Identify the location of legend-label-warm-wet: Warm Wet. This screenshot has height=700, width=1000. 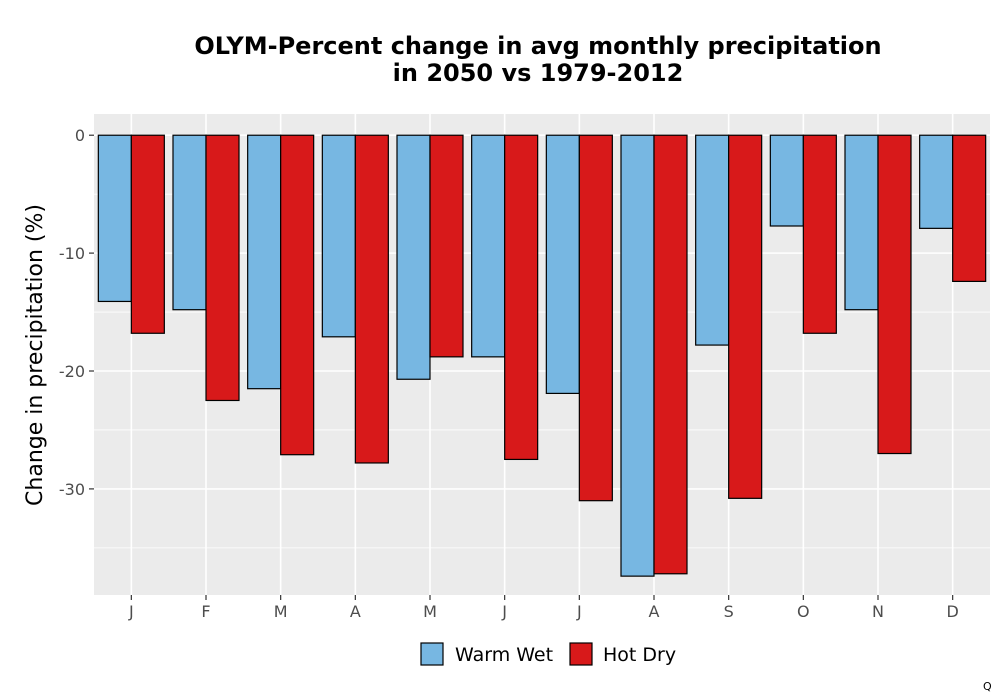
(504, 655).